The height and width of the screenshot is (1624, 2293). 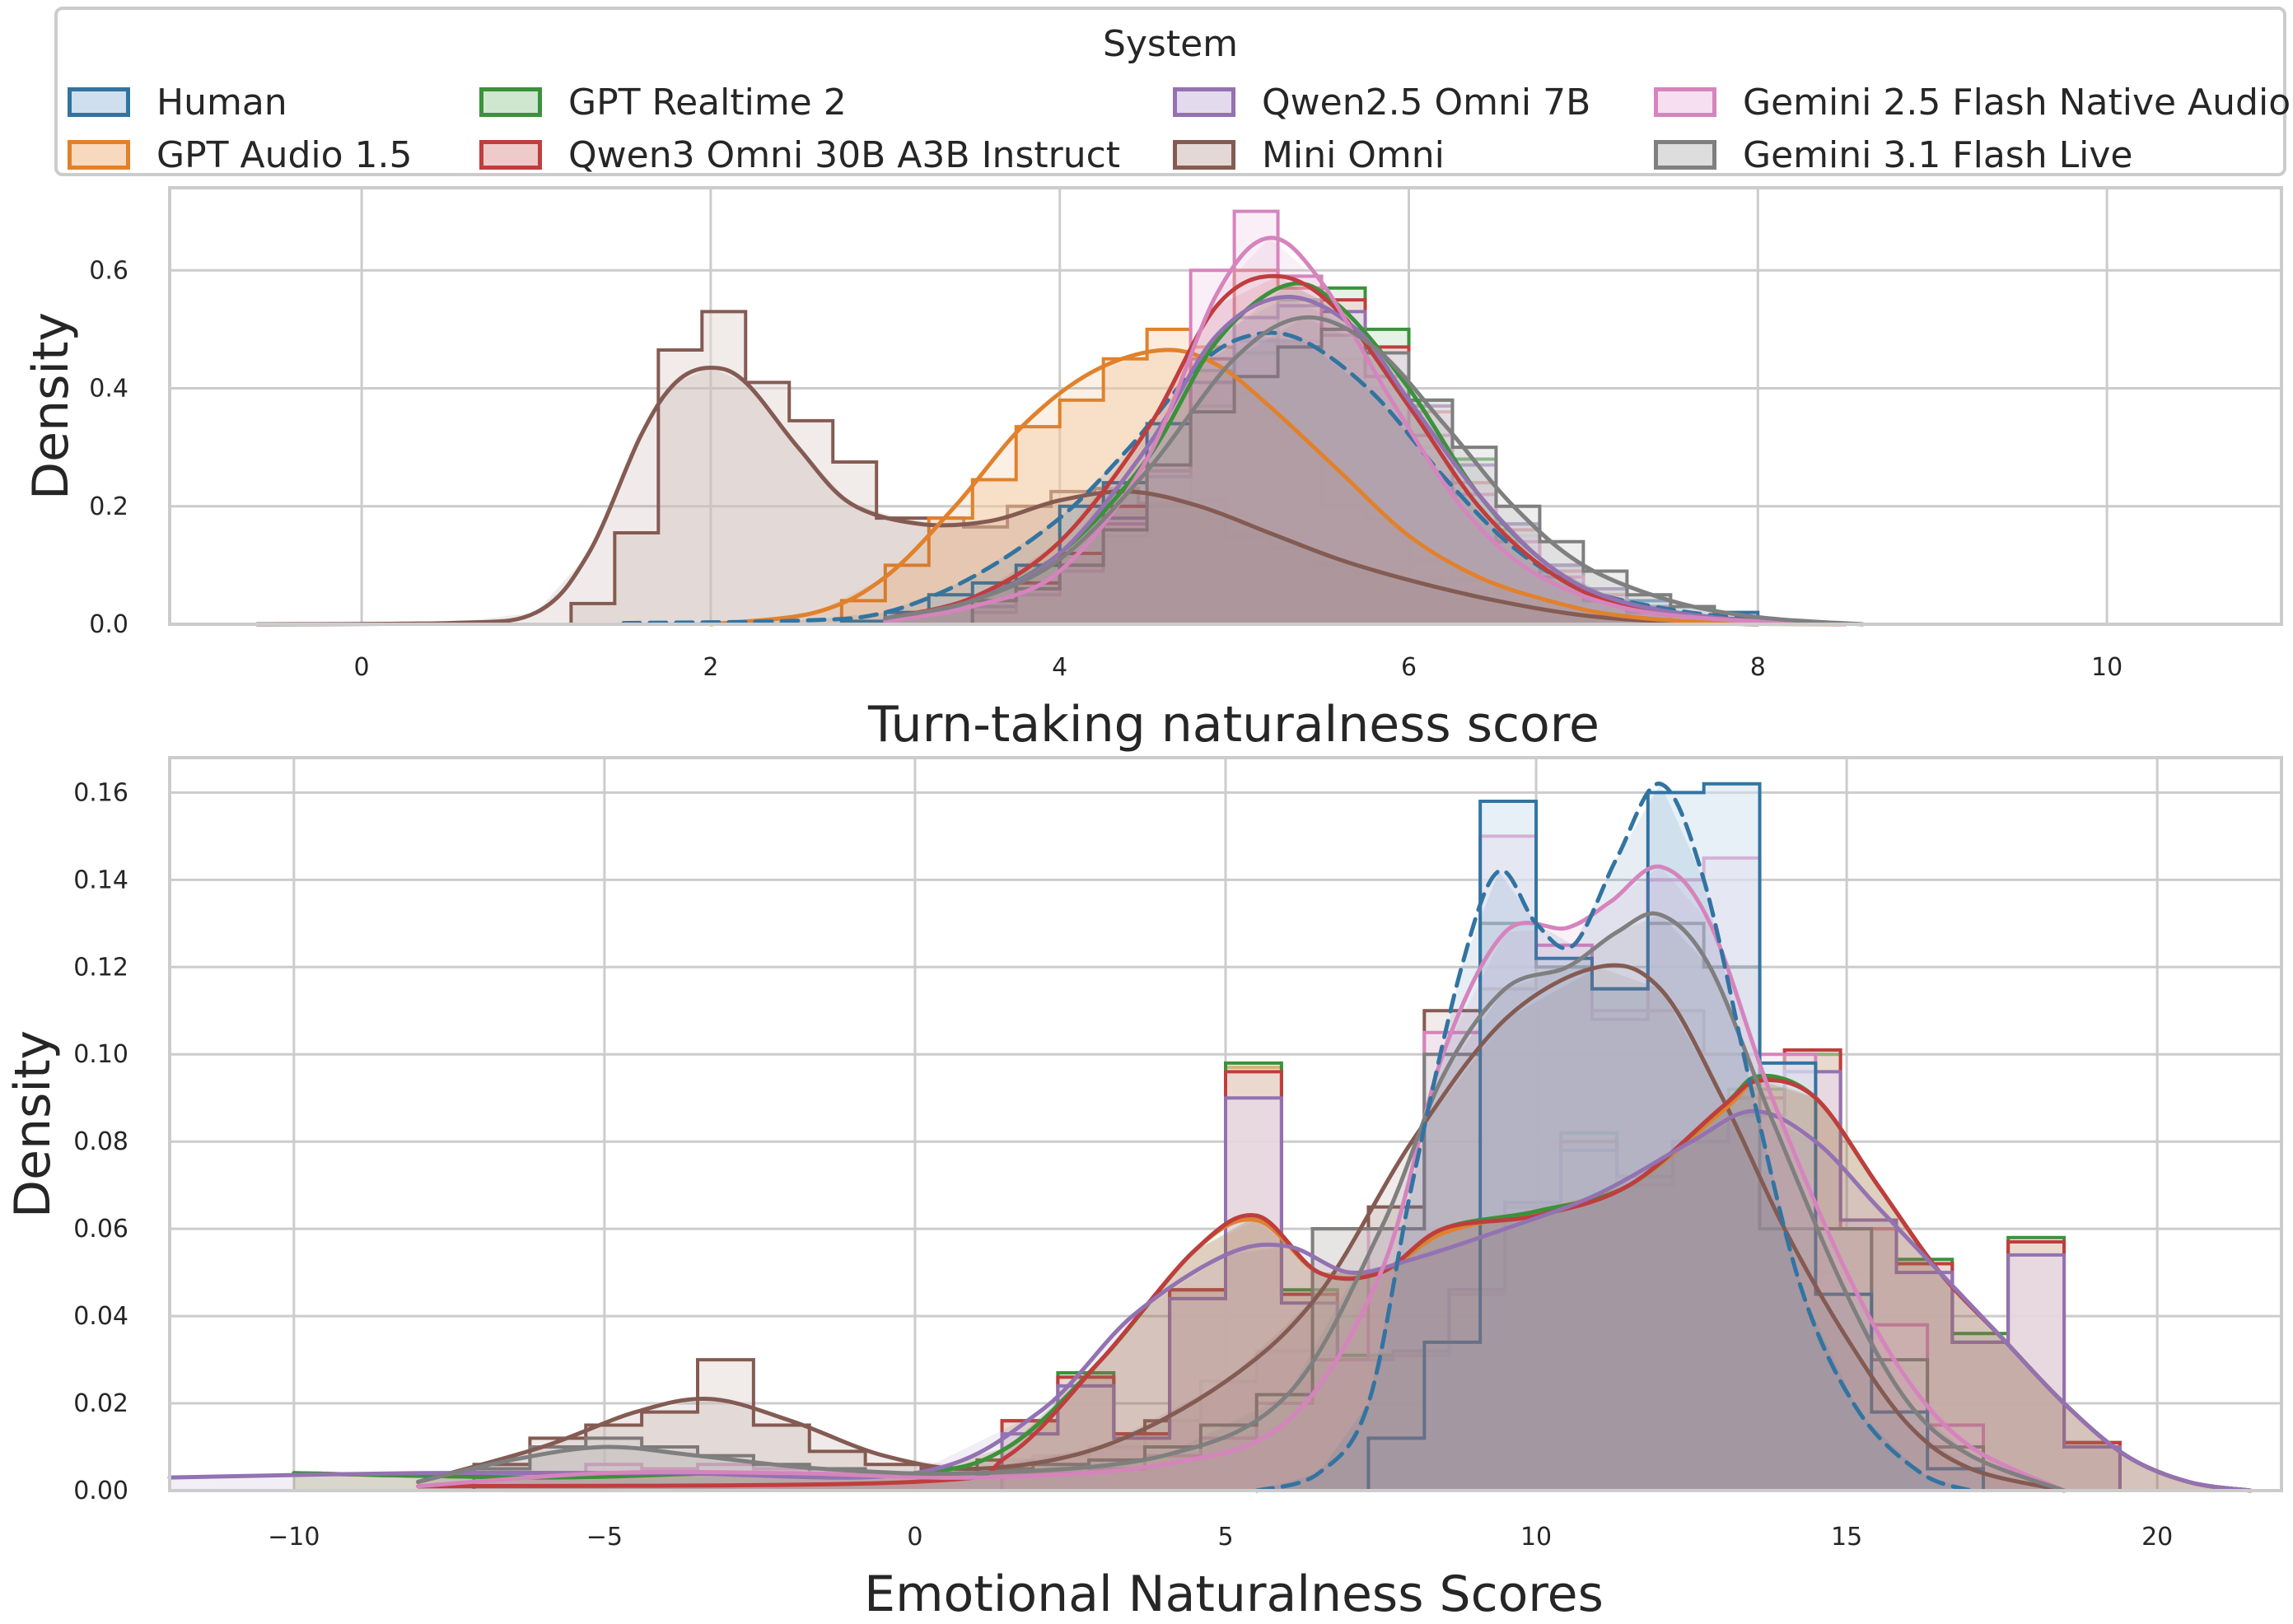 I want to click on kde-area-qwen3-omni-30b-a3b-instruct, so click(x=1365, y=450).